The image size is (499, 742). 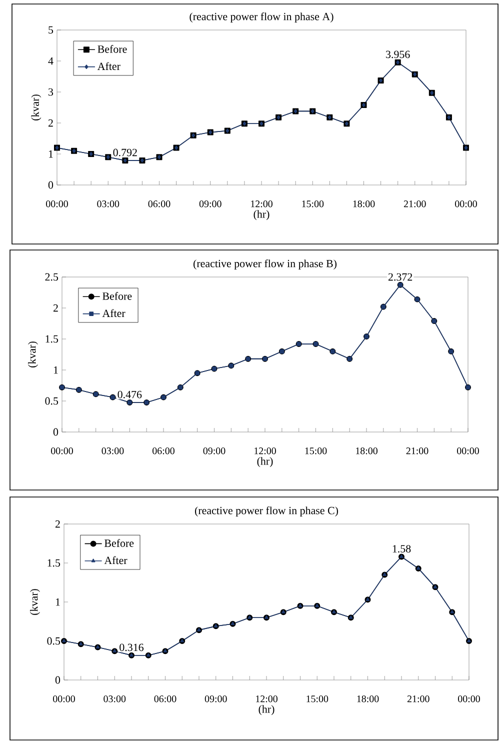 What do you see at coordinates (401, 549) in the screenshot?
I see `data-label: 1.58` at bounding box center [401, 549].